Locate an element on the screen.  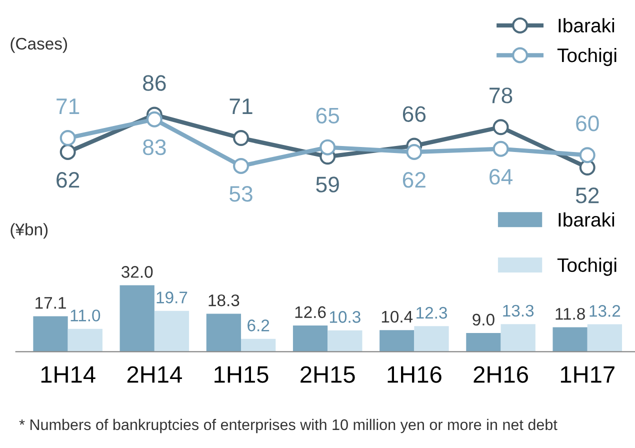
data-label: 86 is located at coordinates (154, 83).